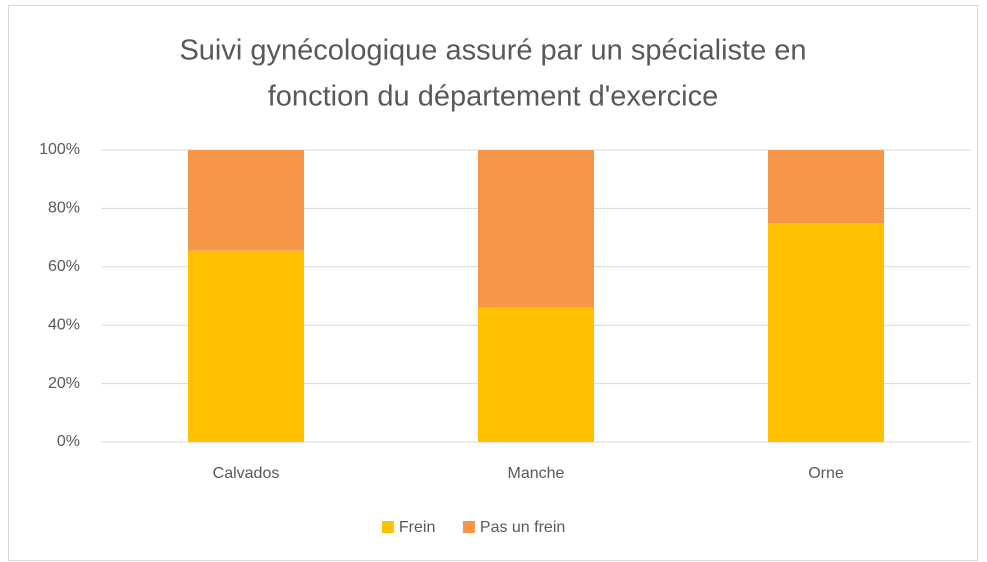 Image resolution: width=987 pixels, height=562 pixels. I want to click on x-tick-label: Calvados, so click(246, 473).